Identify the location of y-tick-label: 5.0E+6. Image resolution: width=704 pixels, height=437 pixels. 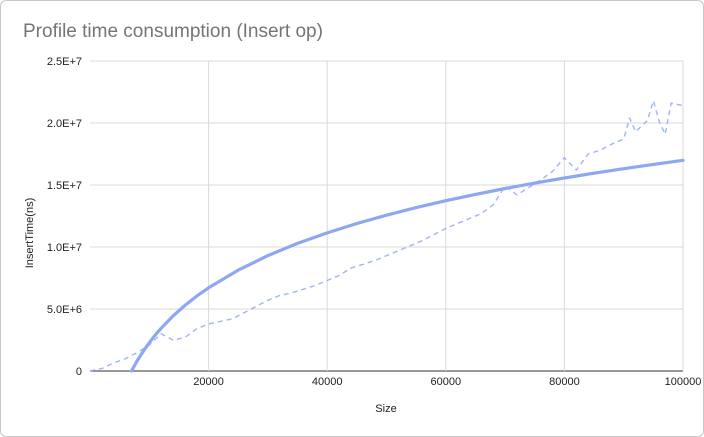
(64, 310).